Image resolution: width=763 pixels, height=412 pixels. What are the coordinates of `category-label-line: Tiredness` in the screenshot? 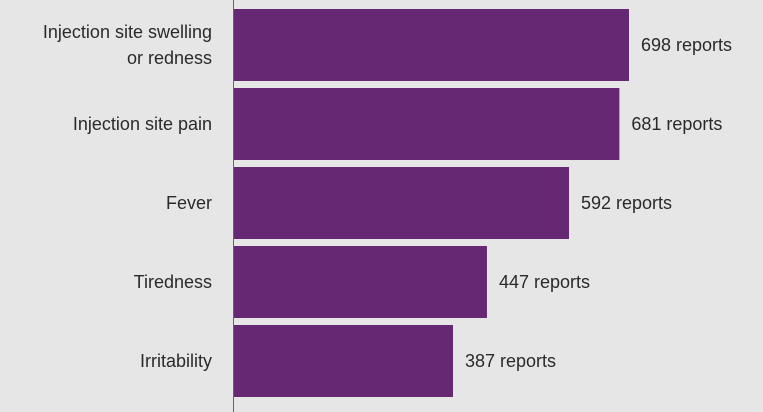 It's located at (173, 282).